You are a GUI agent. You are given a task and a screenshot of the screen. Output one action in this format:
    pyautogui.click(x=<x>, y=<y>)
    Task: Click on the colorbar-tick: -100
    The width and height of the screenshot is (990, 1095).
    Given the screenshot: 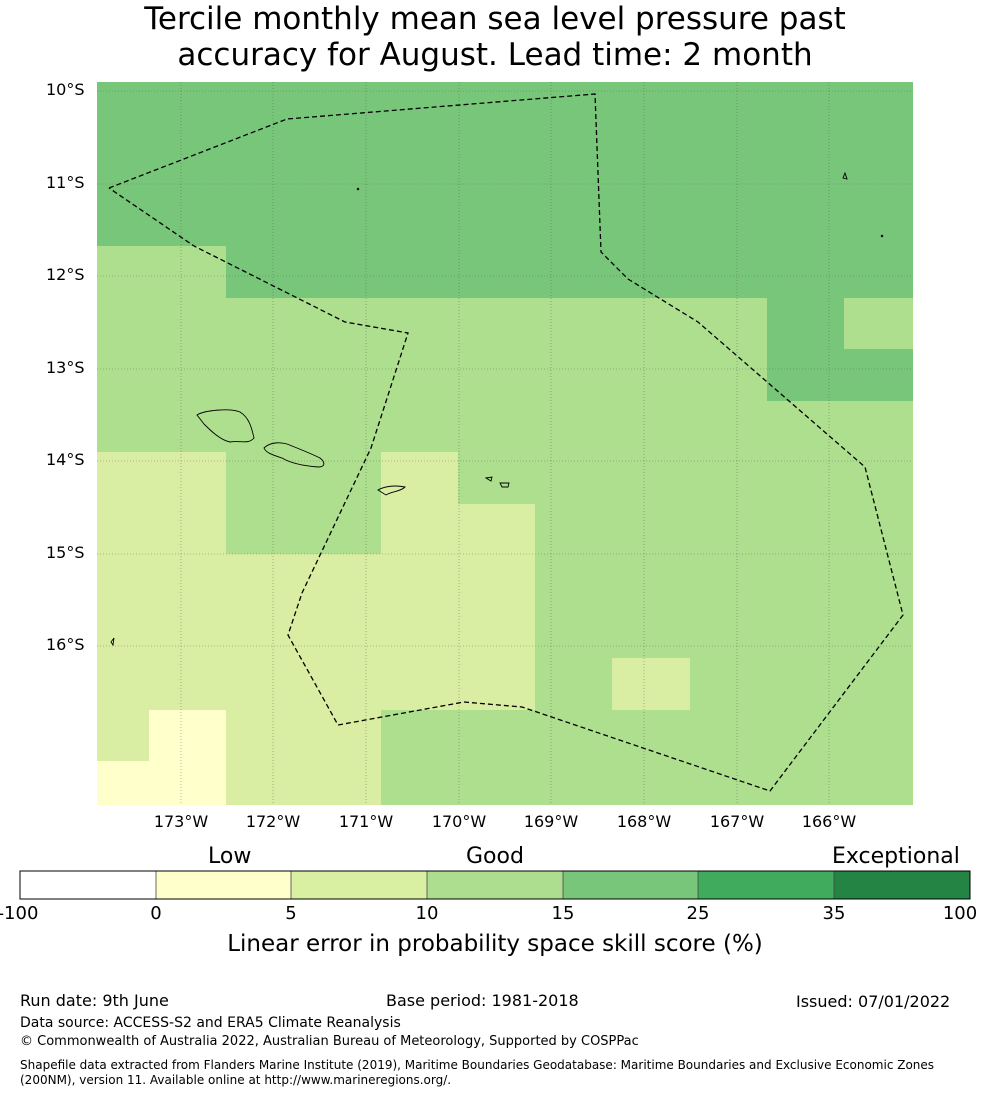 What is the action you would take?
    pyautogui.click(x=19, y=913)
    